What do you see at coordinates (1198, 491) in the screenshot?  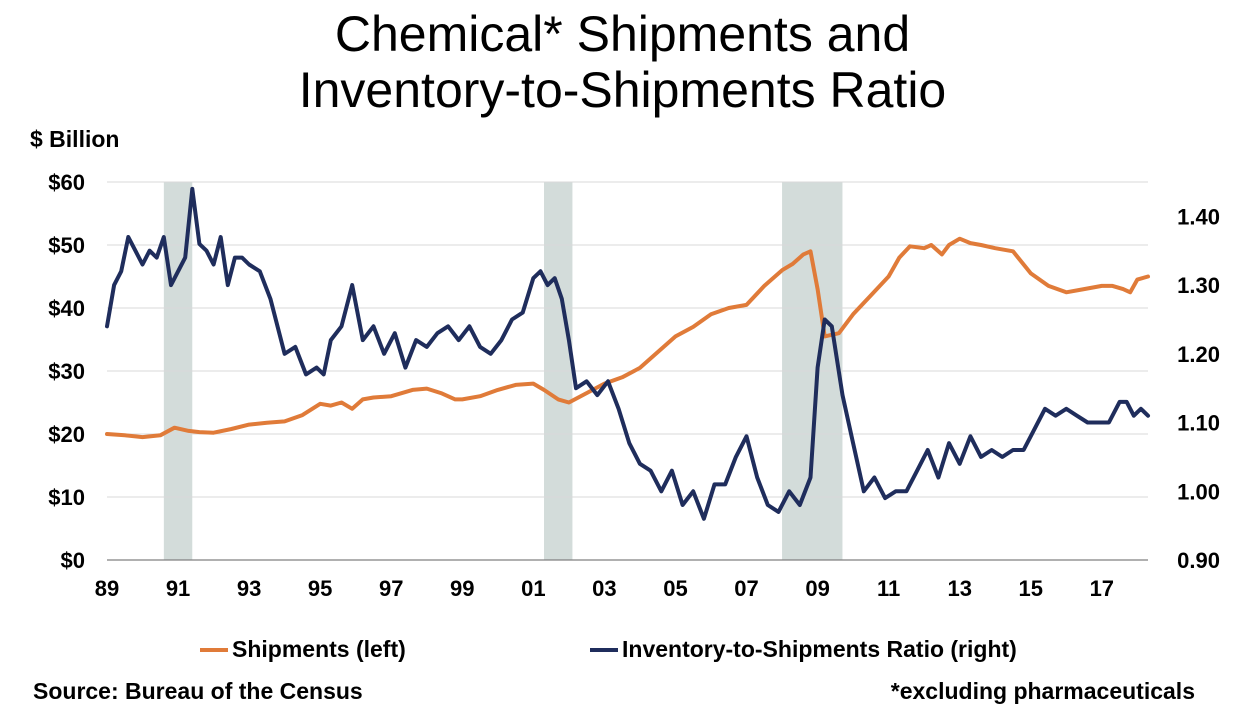 I see `right-tick-label: 1.00` at bounding box center [1198, 491].